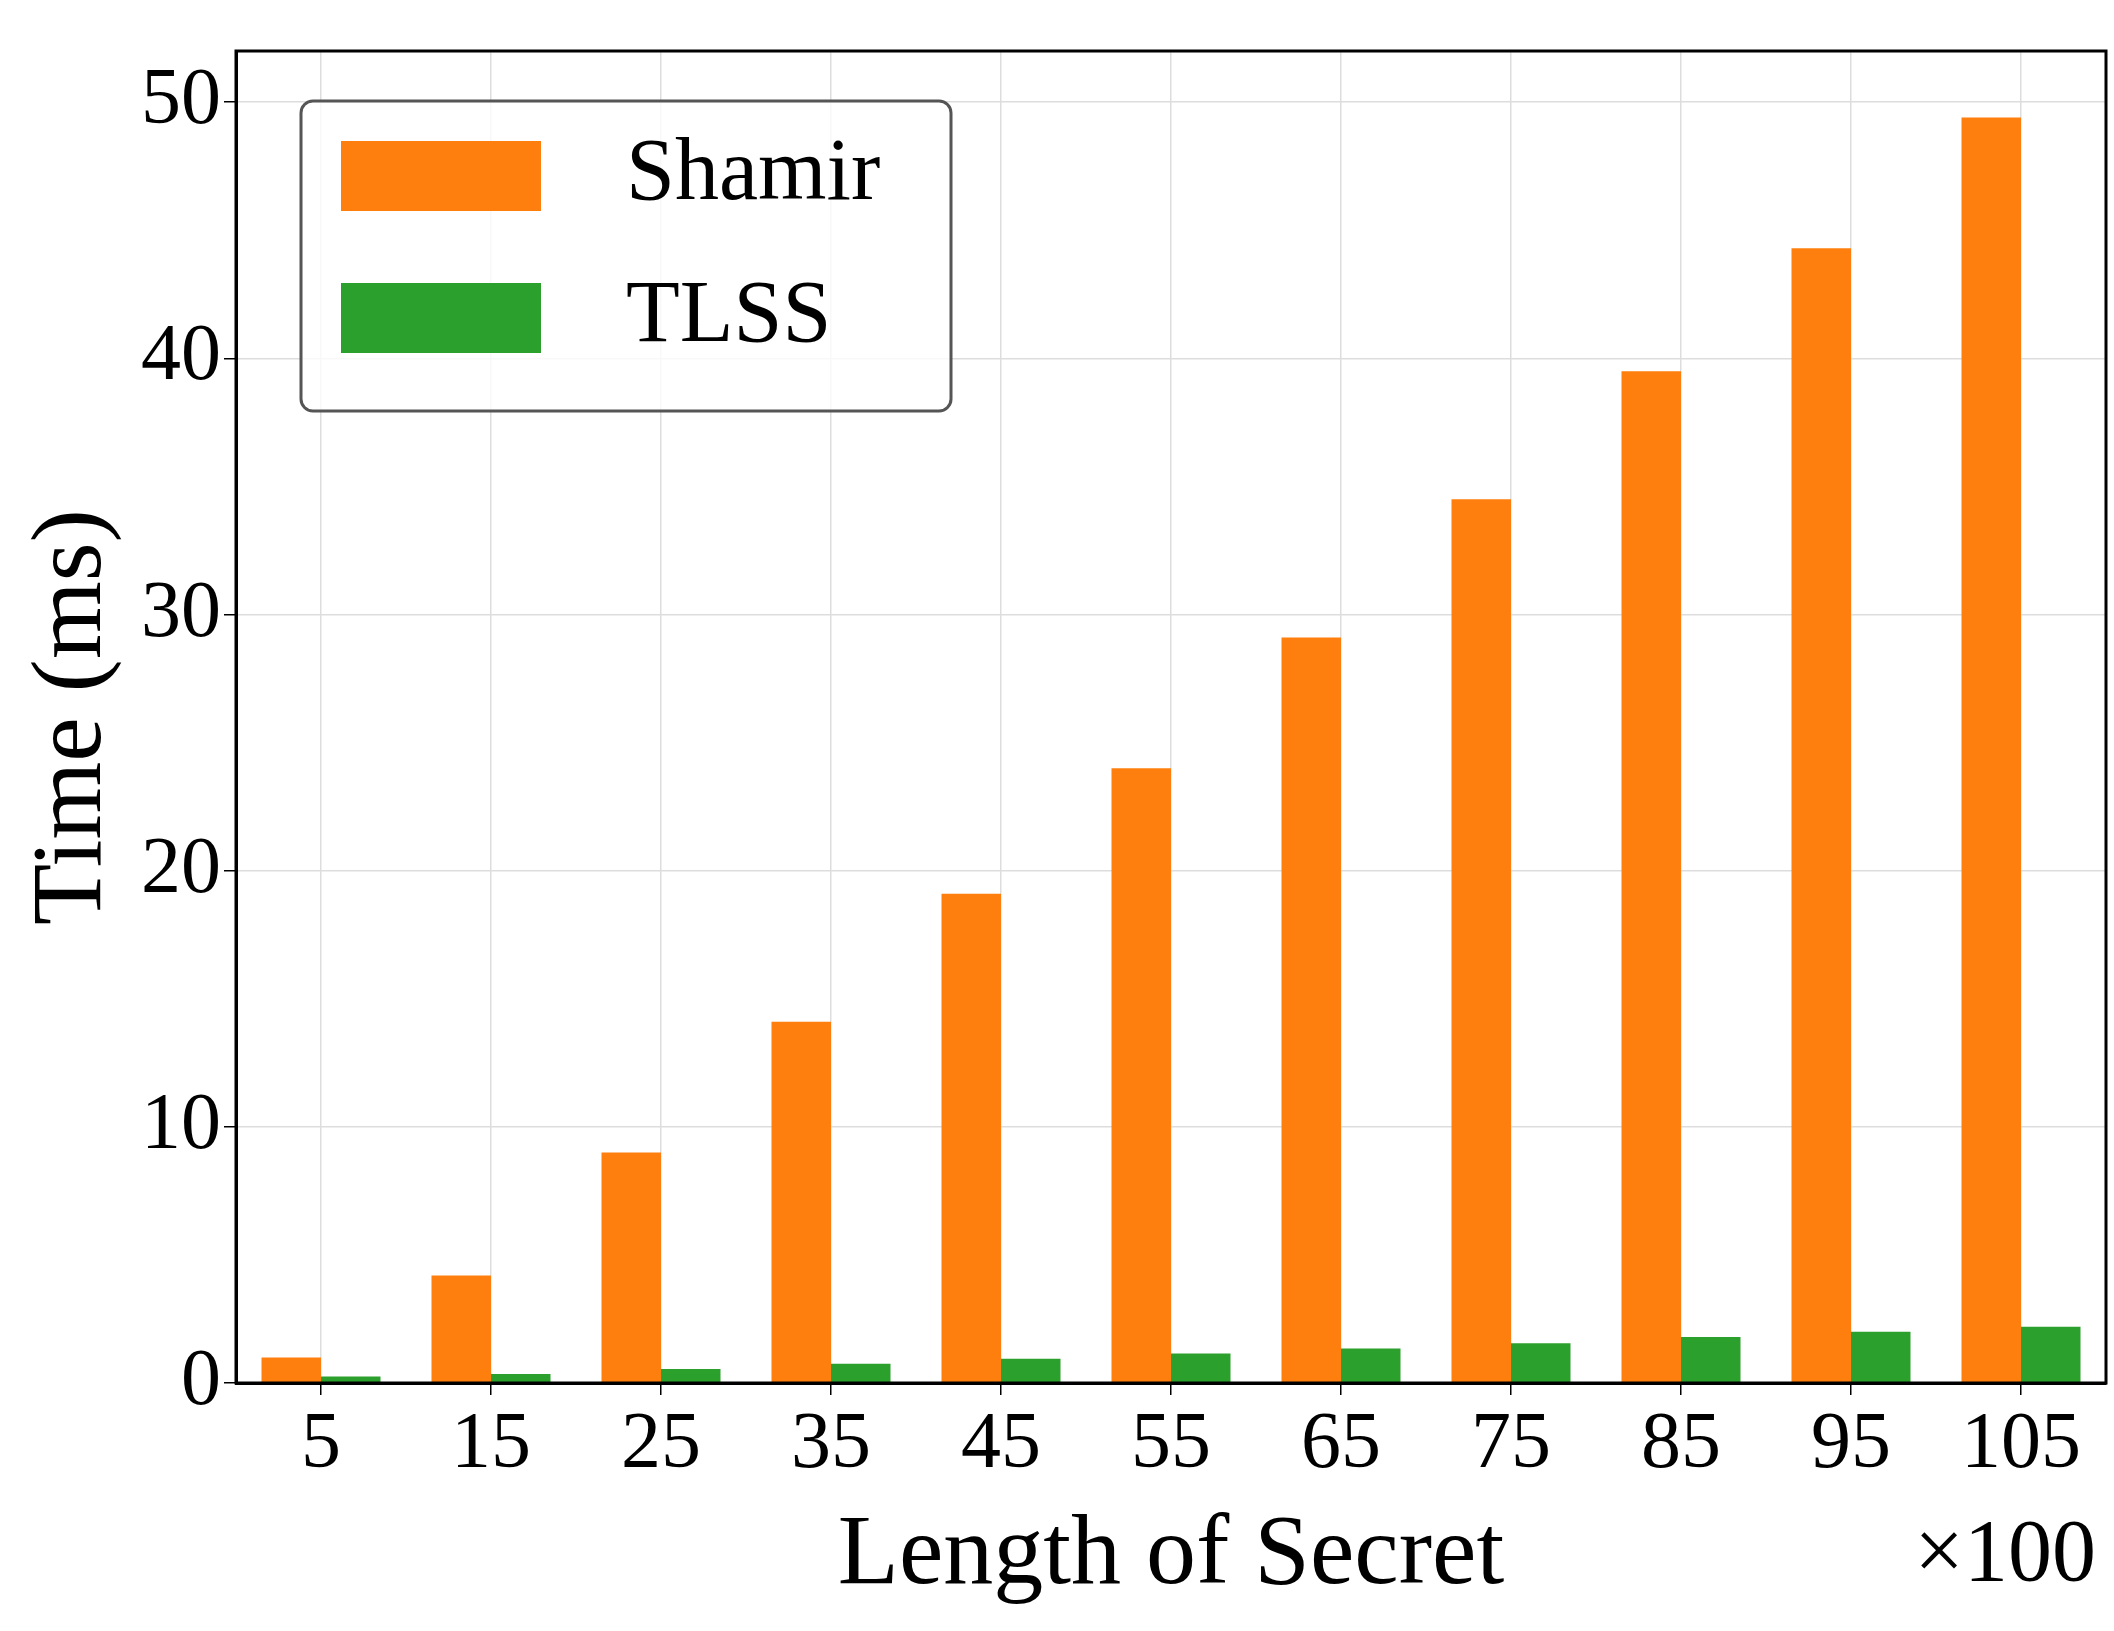 This screenshot has height=1631, width=2114. I want to click on x-tick-label: 105, so click(2021, 1440).